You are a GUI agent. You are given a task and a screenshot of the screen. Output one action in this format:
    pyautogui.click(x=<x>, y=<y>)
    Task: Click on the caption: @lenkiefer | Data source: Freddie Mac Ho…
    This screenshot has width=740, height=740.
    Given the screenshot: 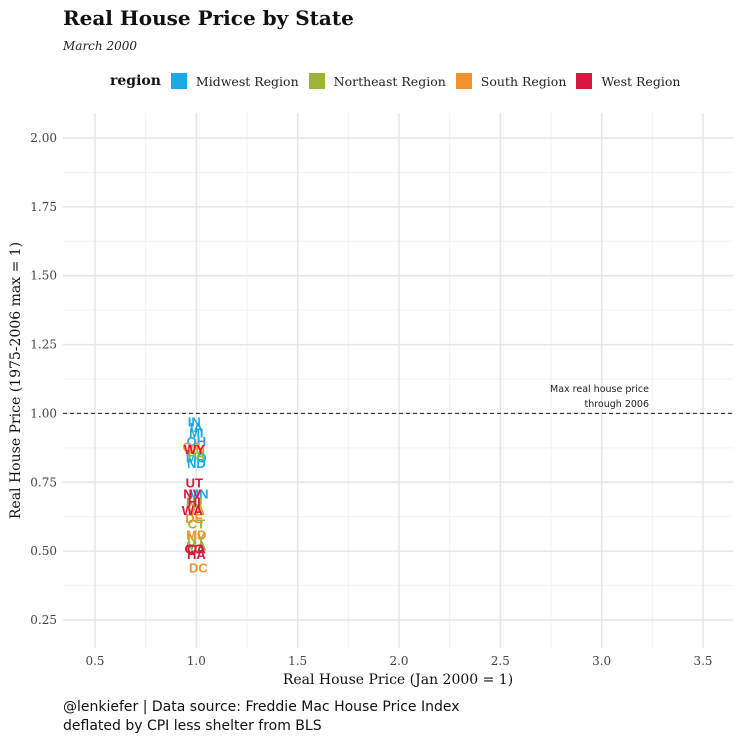 What is the action you would take?
    pyautogui.click(x=261, y=717)
    